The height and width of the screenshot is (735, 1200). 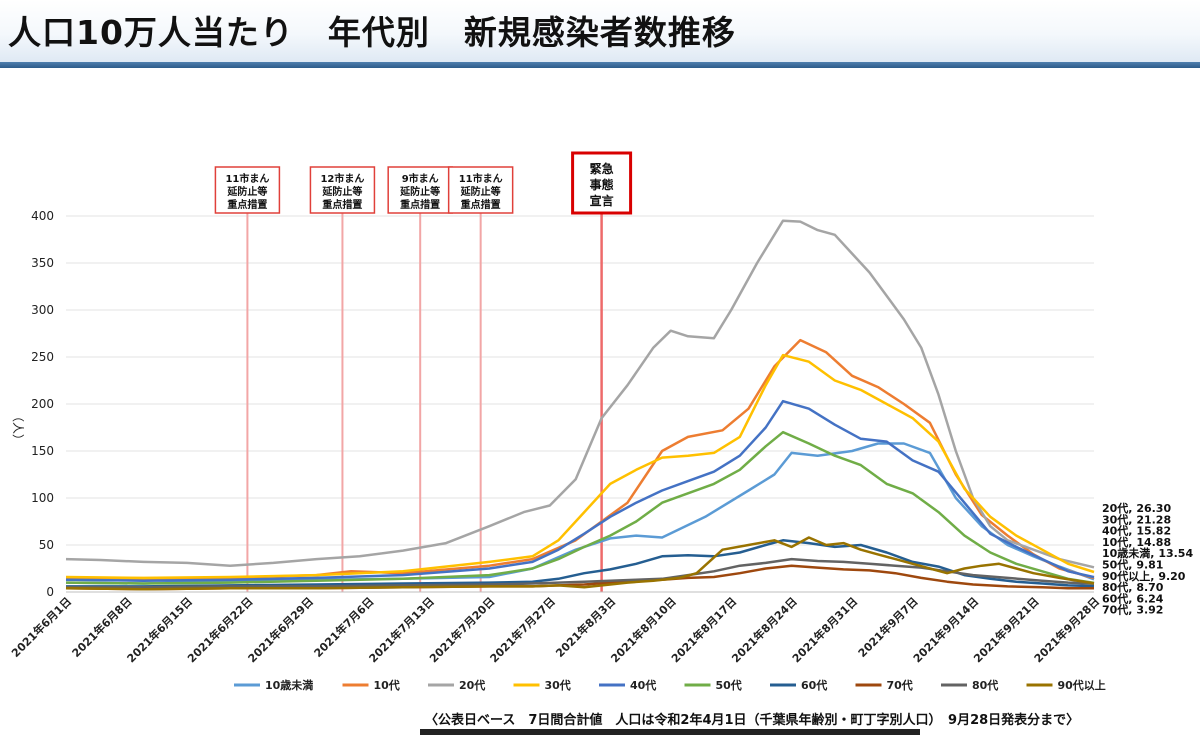 What do you see at coordinates (344, 627) in the screenshot?
I see `x-tick-label: 2021年7月6日` at bounding box center [344, 627].